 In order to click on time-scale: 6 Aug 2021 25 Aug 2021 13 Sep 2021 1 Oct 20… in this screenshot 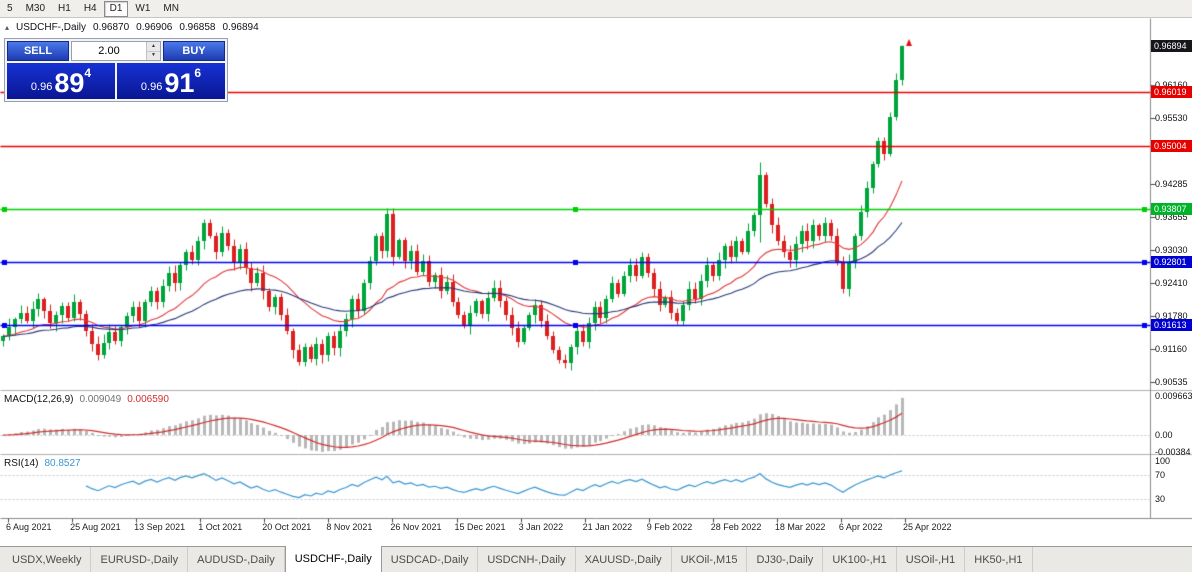, I will do `click(575, 529)`.